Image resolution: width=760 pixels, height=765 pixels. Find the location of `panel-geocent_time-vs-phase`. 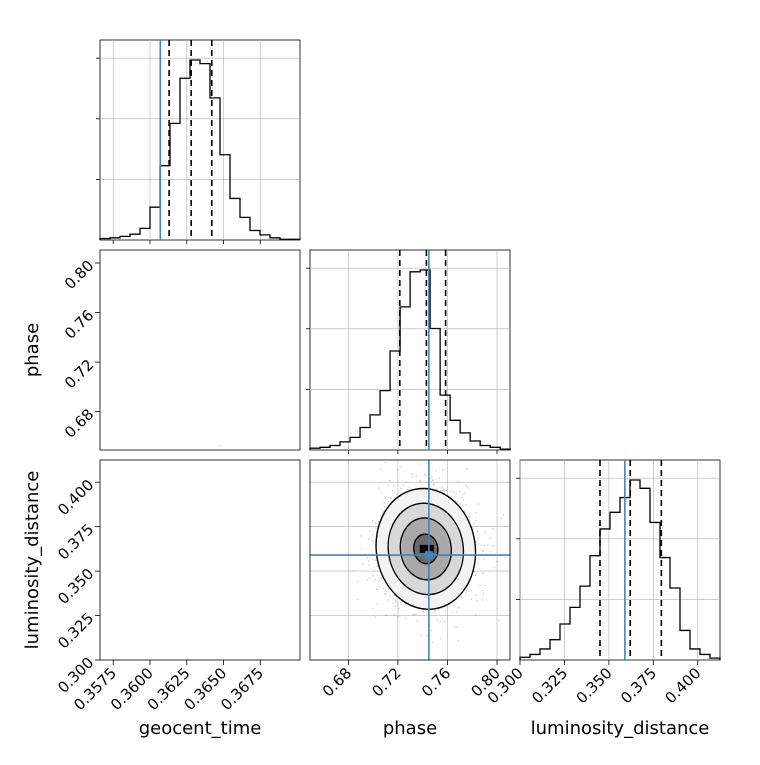

panel-geocent_time-vs-phase is located at coordinates (200, 350).